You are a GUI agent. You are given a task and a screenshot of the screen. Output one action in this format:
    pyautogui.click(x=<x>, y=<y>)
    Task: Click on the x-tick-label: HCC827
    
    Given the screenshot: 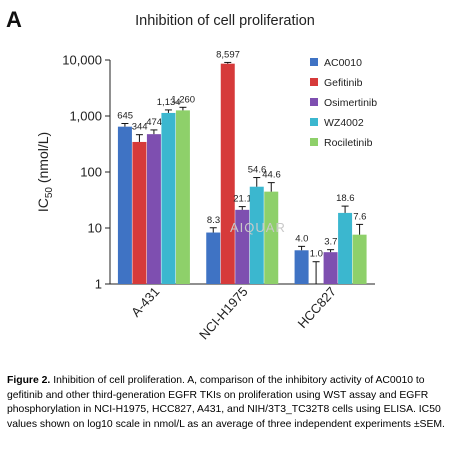 What is the action you would take?
    pyautogui.click(x=317, y=307)
    